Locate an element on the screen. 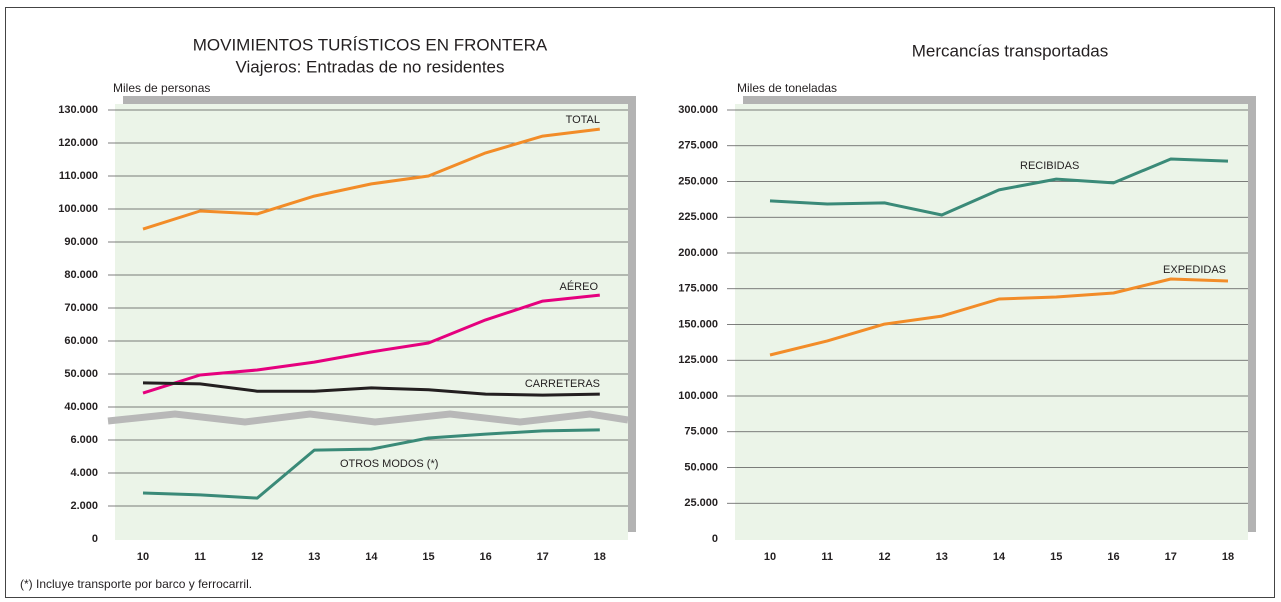 The height and width of the screenshot is (602, 1281). y-axis-label: Miles de personas is located at coordinates (161, 88).